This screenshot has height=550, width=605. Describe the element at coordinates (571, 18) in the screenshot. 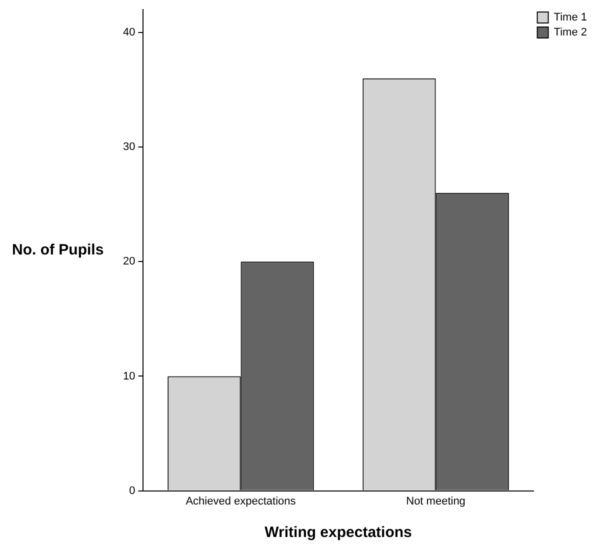

I see `legend-label: Time 1` at that location.